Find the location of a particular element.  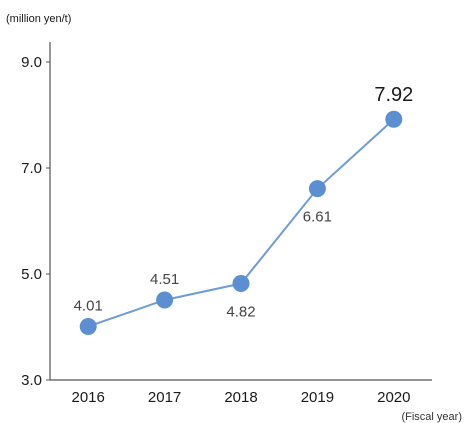

data-label: 4.51 is located at coordinates (164, 279).